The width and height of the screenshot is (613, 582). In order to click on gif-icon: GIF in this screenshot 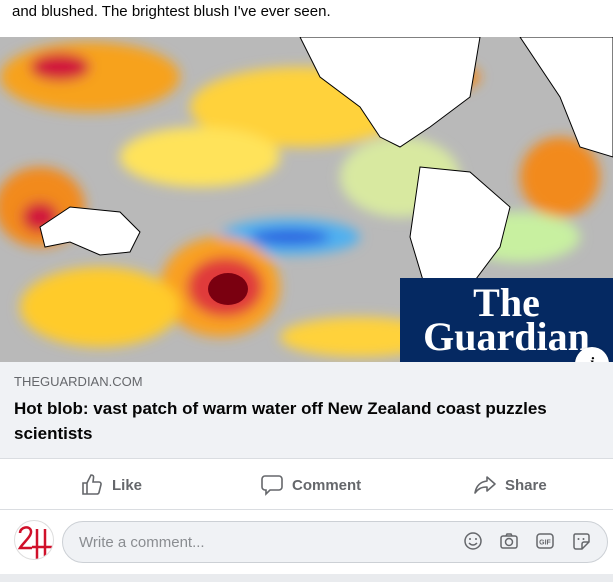, I will do `click(545, 541)`.